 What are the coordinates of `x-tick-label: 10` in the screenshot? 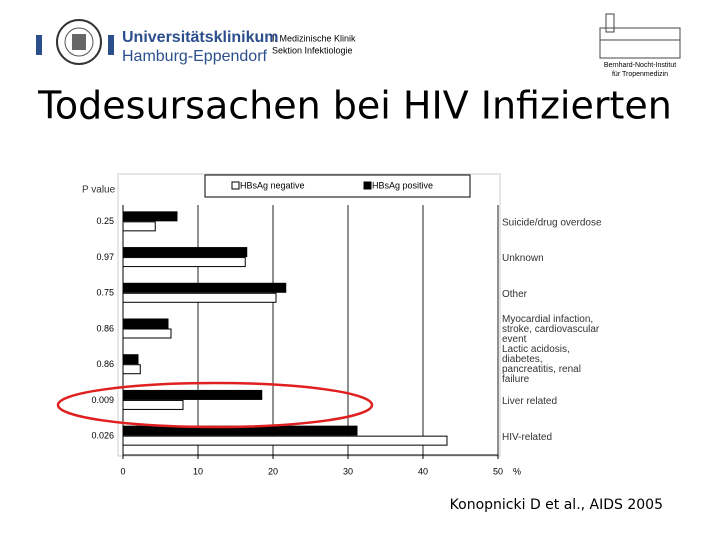 It's located at (198, 471).